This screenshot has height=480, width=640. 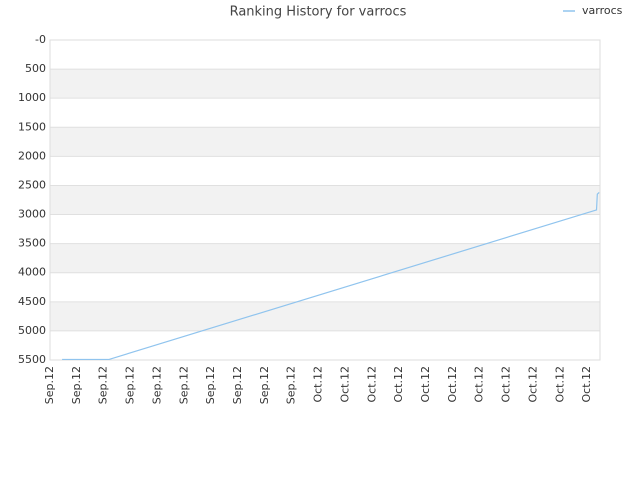 What do you see at coordinates (32, 359) in the screenshot?
I see `y-tick-label: 5500` at bounding box center [32, 359].